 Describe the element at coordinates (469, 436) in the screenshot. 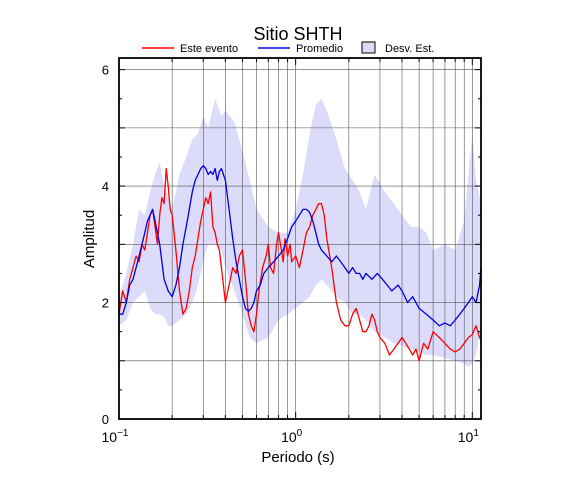

I see `x-tick-label: 101` at that location.